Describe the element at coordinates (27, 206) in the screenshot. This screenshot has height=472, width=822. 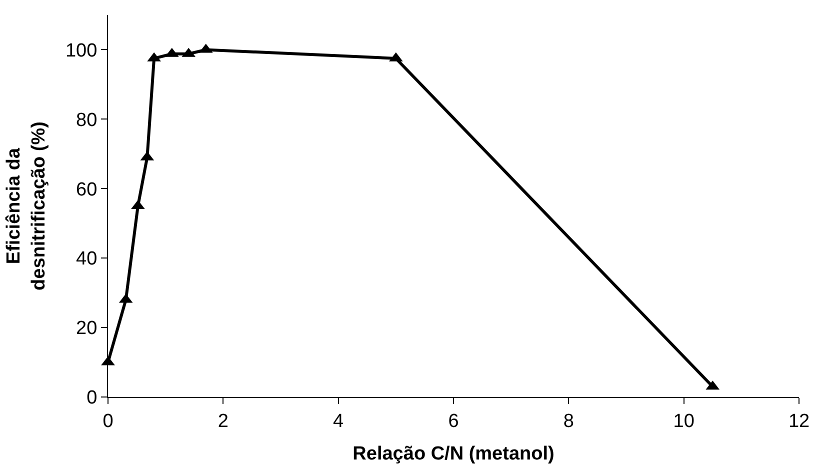
I see `y-axis-title: Eficiência da desnitrificação (%)` at that location.